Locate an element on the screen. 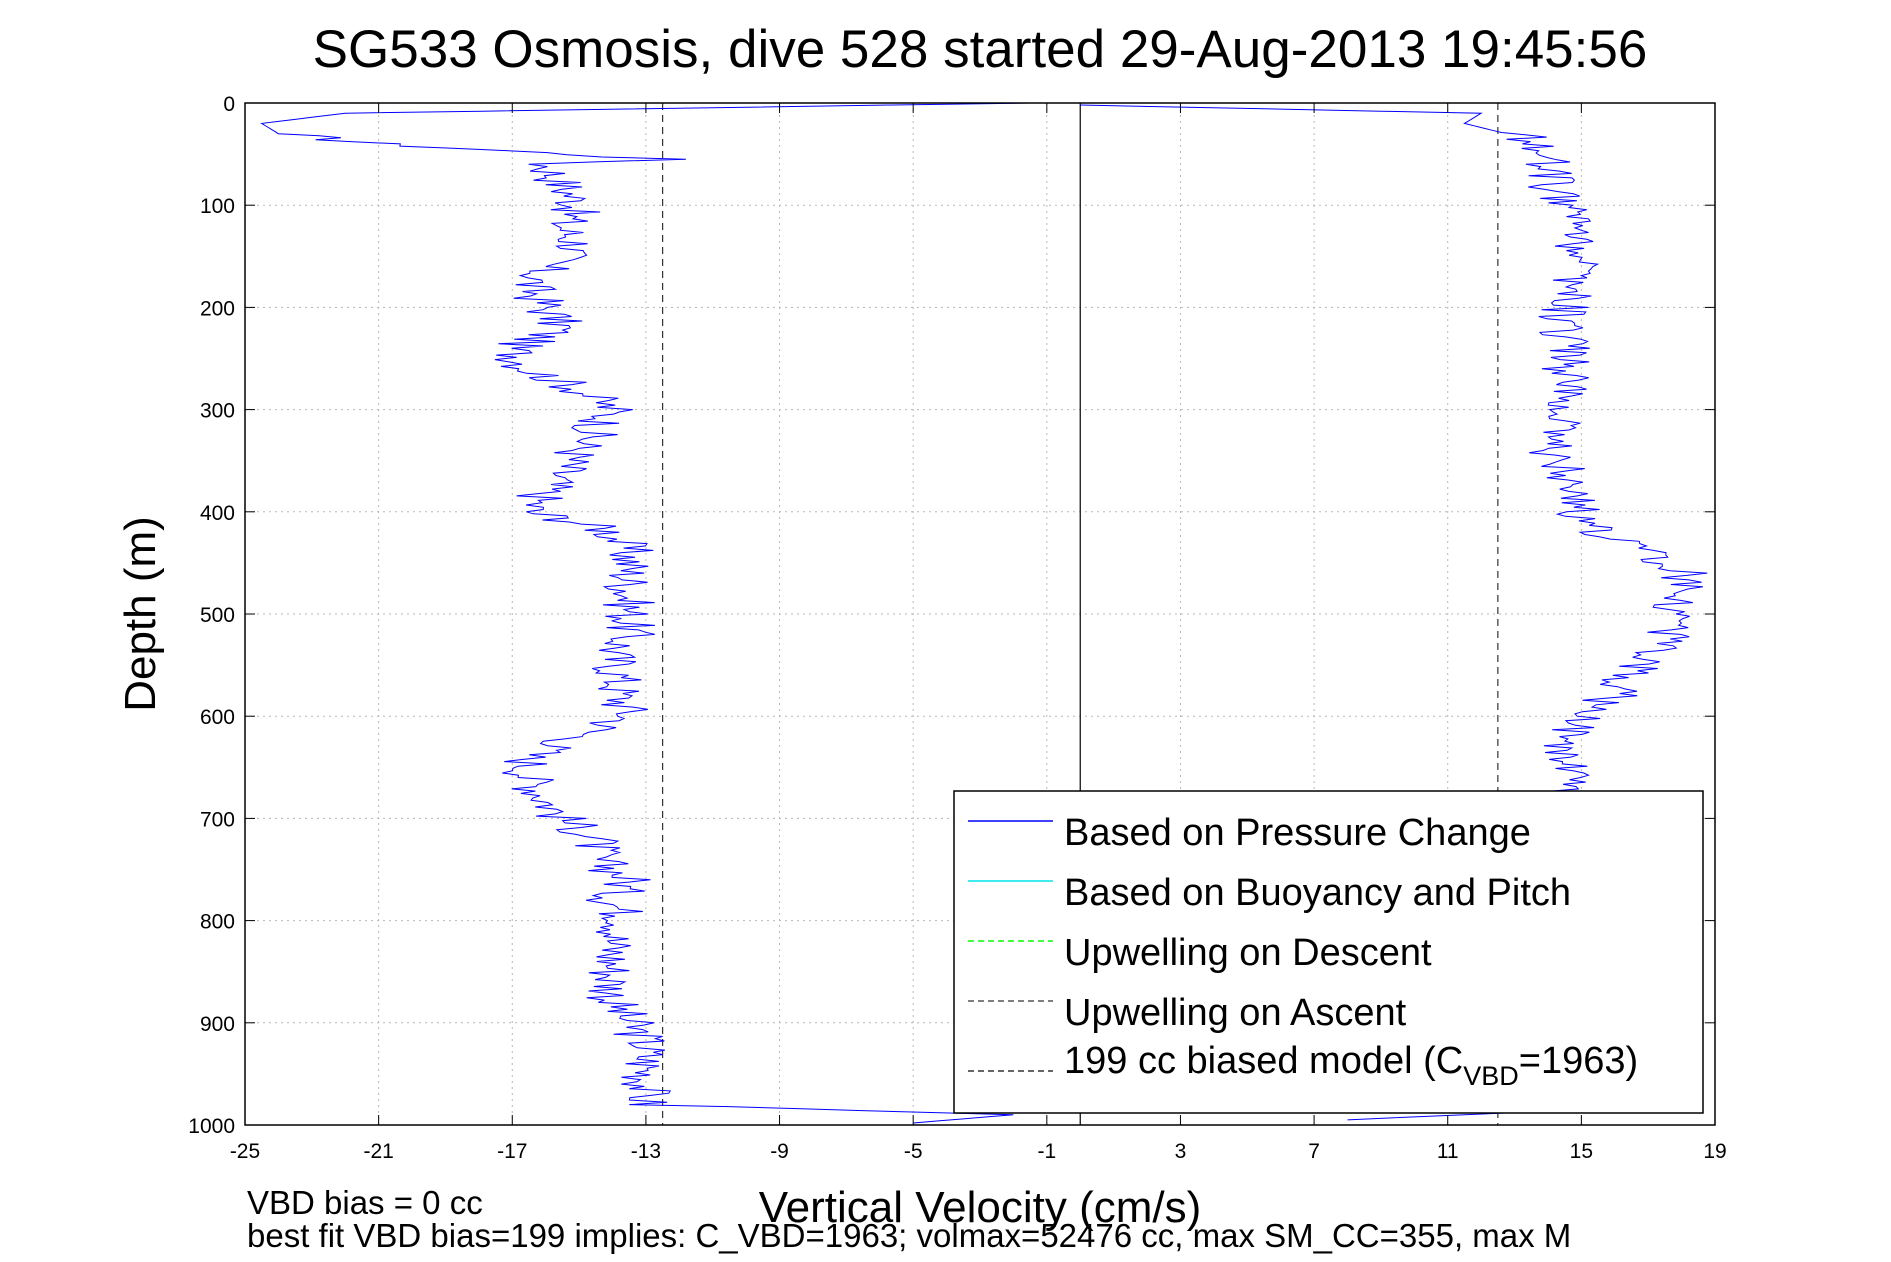  x-tick-label: 15 is located at coordinates (1581, 1151).